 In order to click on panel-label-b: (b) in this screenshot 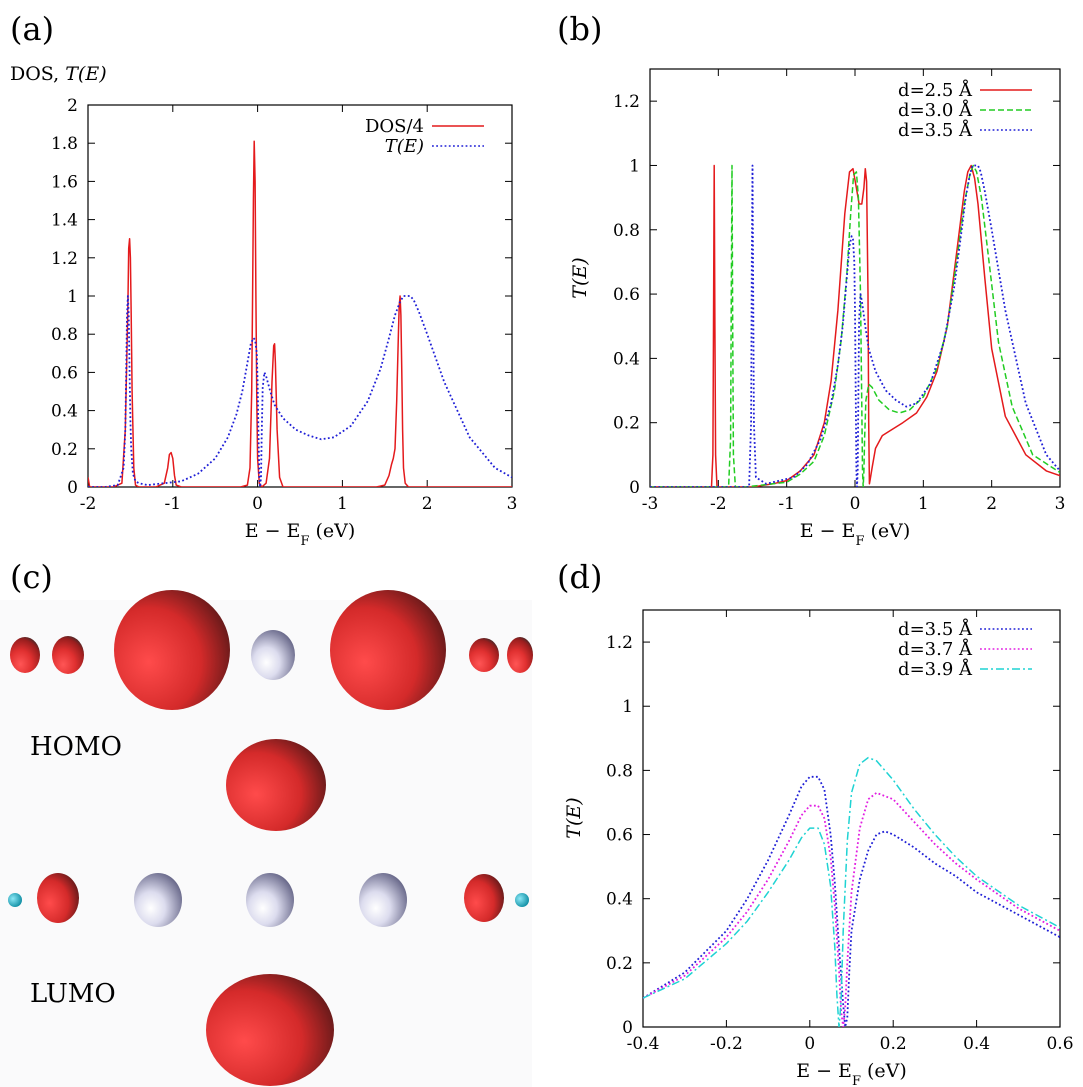, I will do `click(579, 29)`.